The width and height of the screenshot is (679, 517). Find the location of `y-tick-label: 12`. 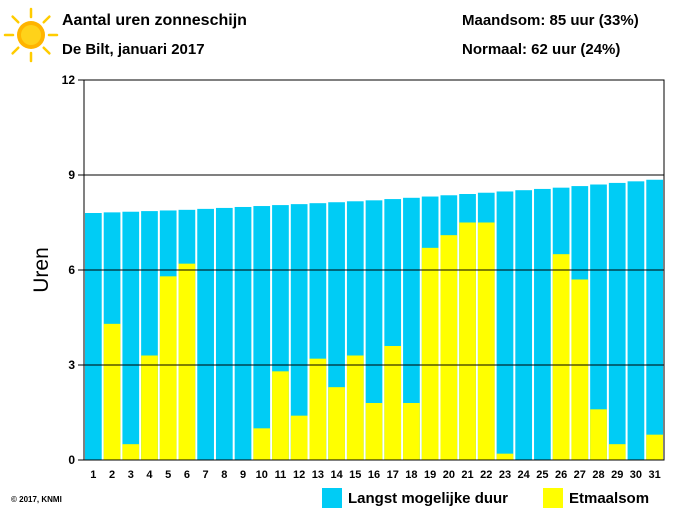

y-tick-label: 12 is located at coordinates (69, 80).